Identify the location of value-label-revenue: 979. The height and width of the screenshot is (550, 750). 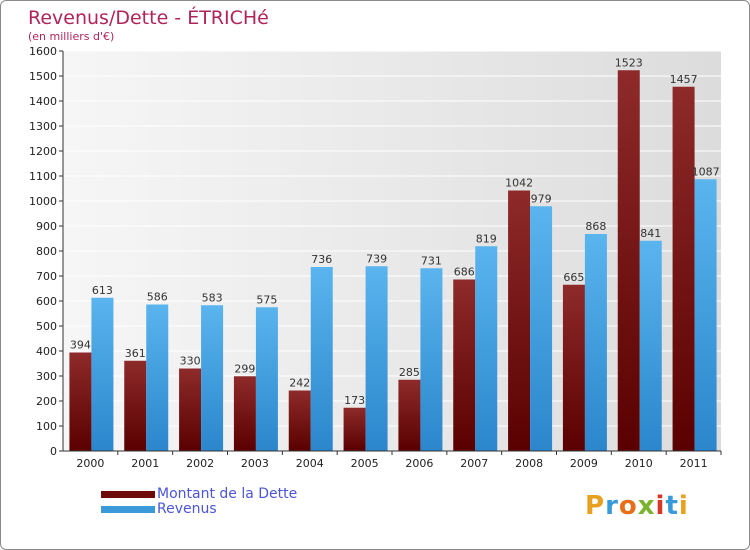
(541, 198).